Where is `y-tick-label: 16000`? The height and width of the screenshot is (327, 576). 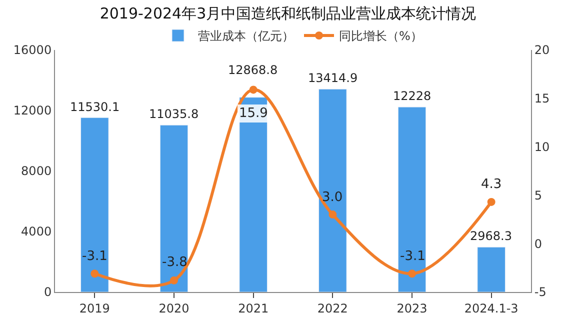
y-tick-label: 16000 is located at coordinates (32, 50).